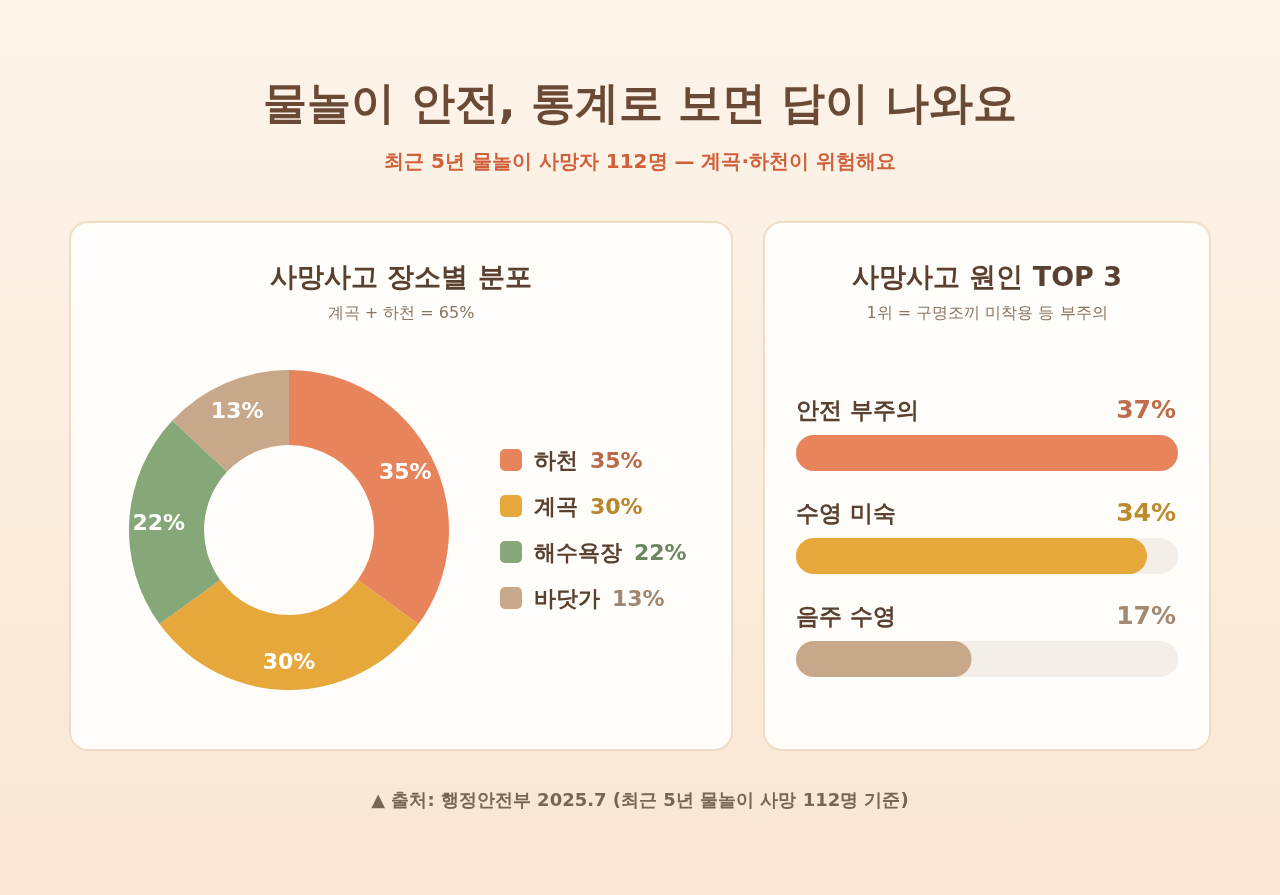 The height and width of the screenshot is (895, 1280). Describe the element at coordinates (640, 799) in the screenshot. I see `text: ▲ 출처: 행정안전부 2025.7 (최근 5년 물놀이 사망 112명 기준)` at that location.